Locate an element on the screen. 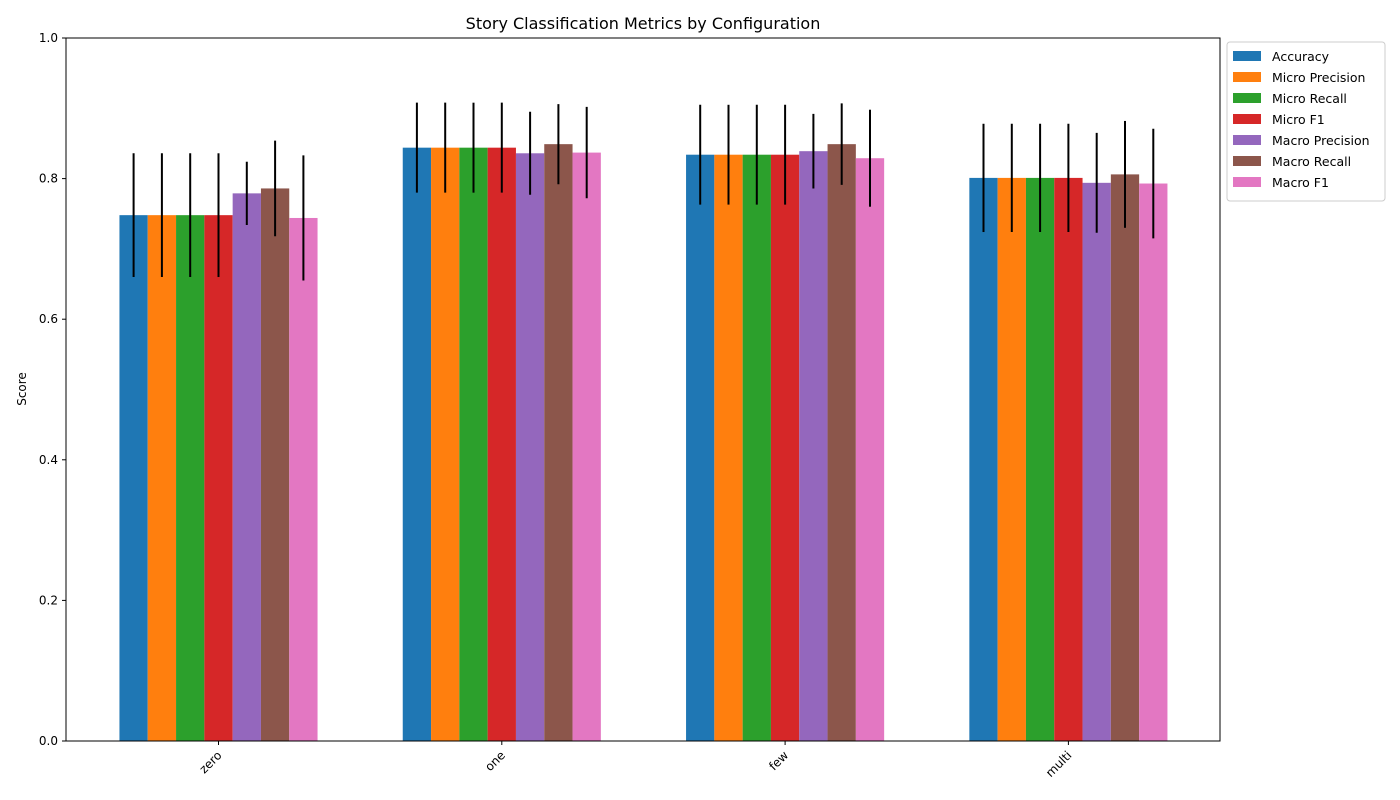 This screenshot has width=1400, height=800. y-tick-label: 0.0 is located at coordinates (48, 741).